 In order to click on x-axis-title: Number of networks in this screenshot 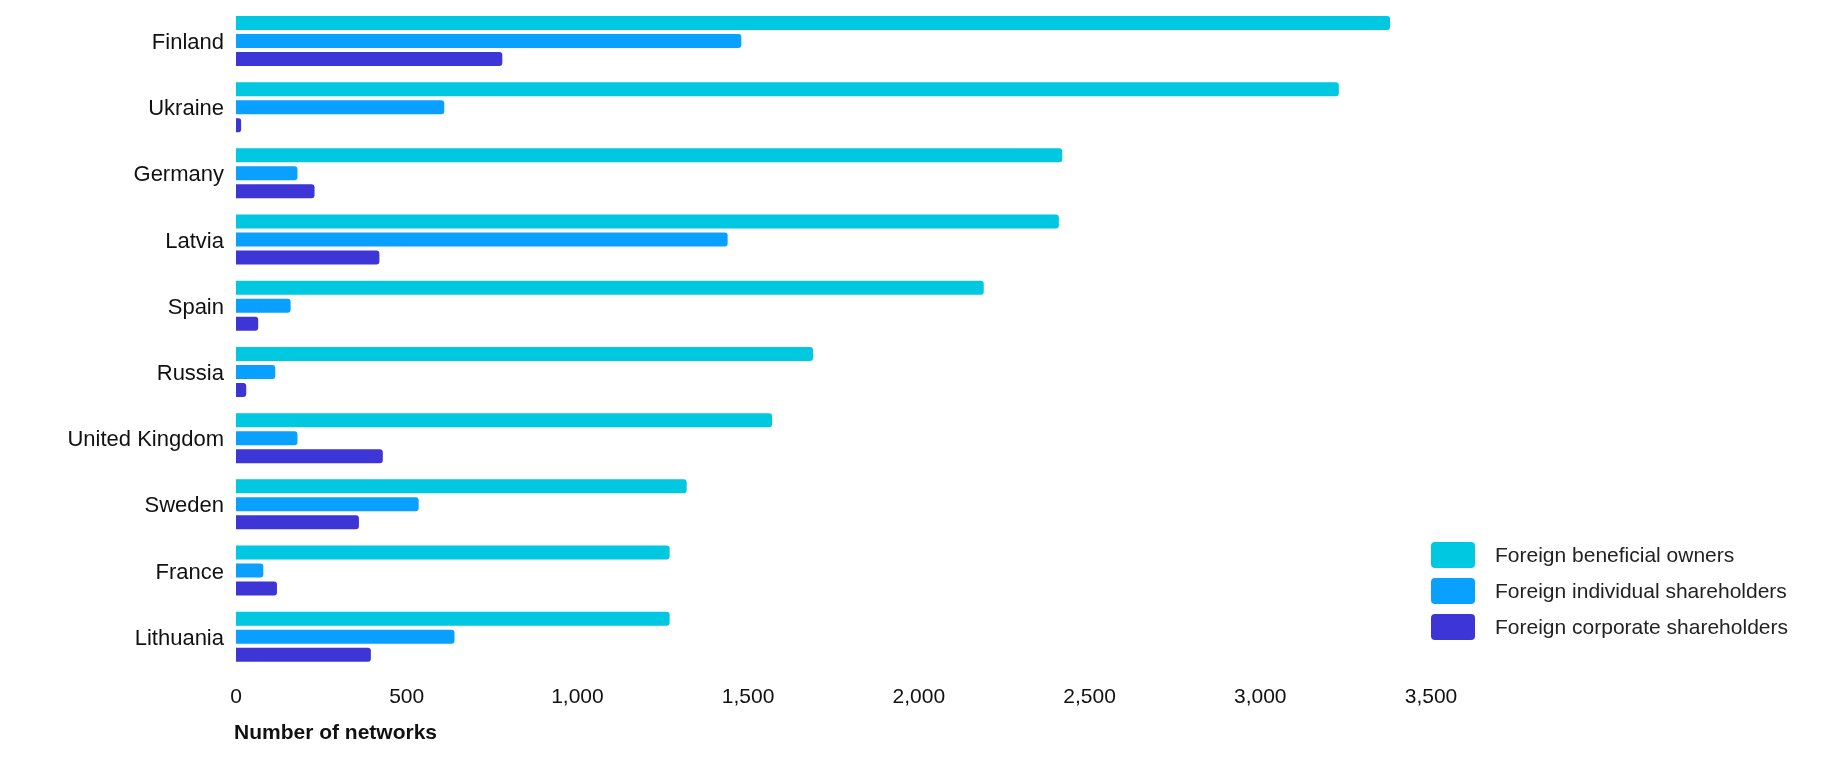, I will do `click(336, 732)`.